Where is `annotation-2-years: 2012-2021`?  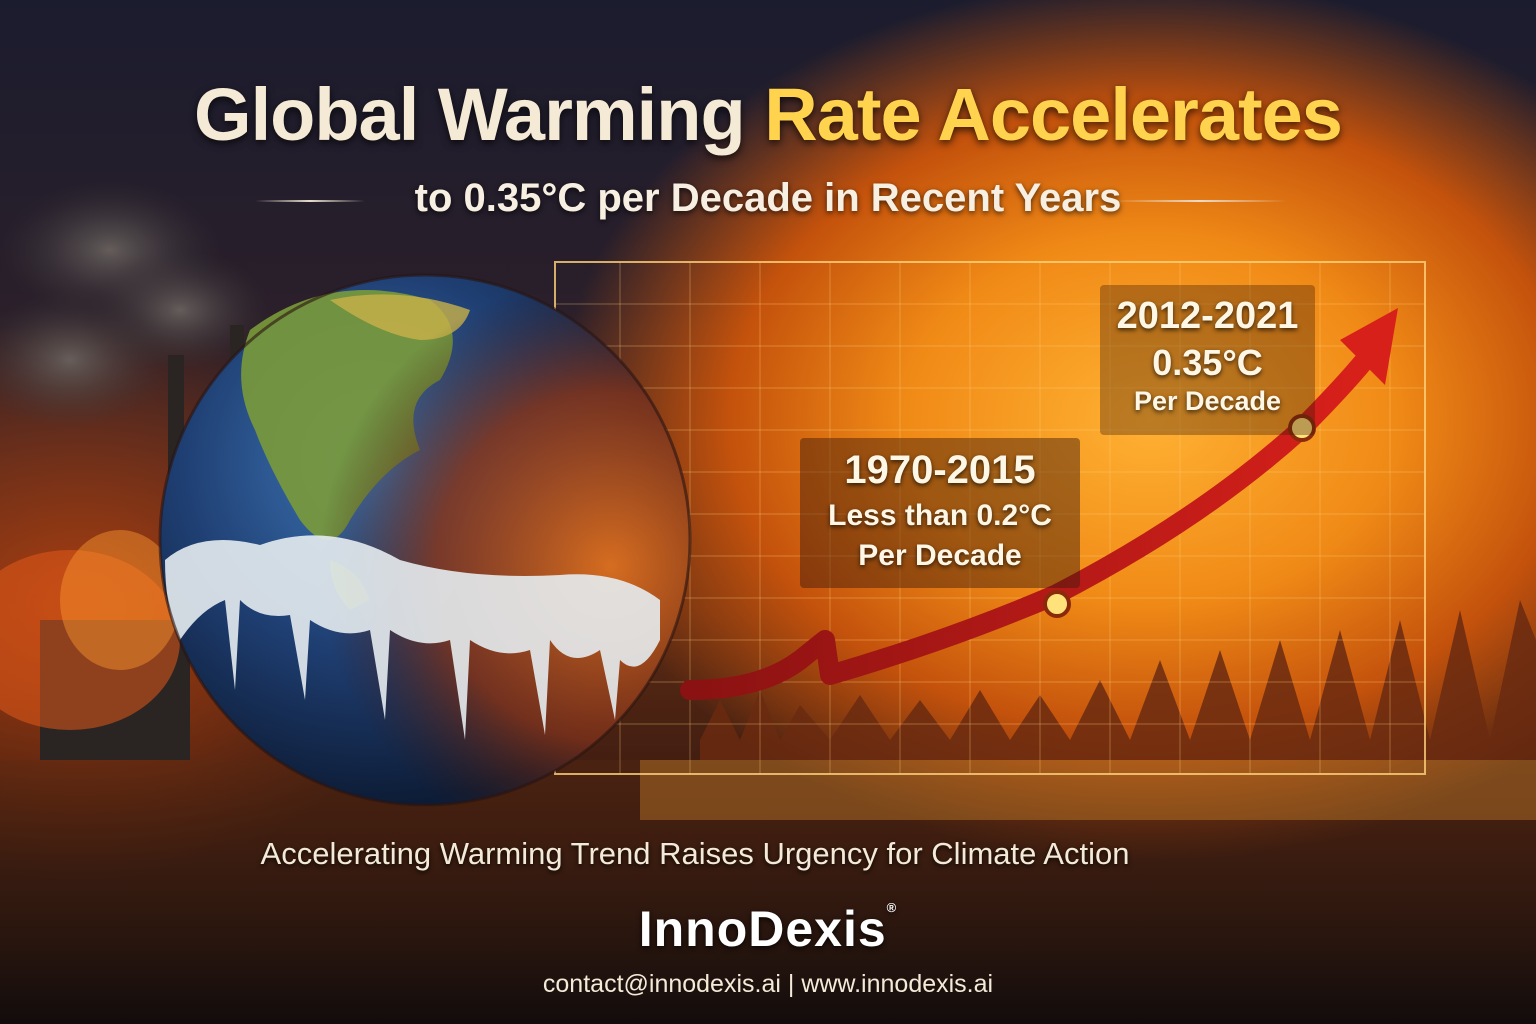 annotation-2-years: 2012-2021 is located at coordinates (1207, 316).